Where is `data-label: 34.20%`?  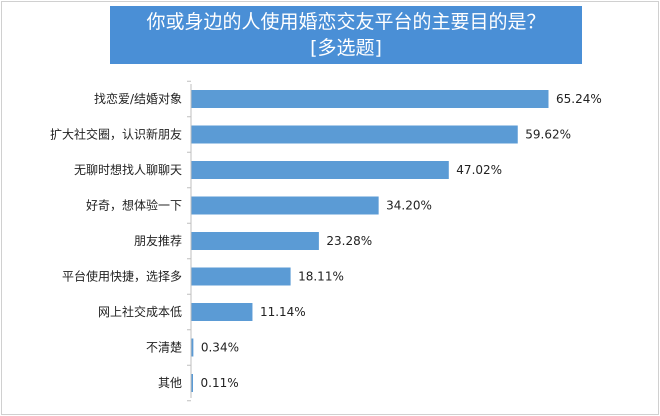 data-label: 34.20% is located at coordinates (409, 206).